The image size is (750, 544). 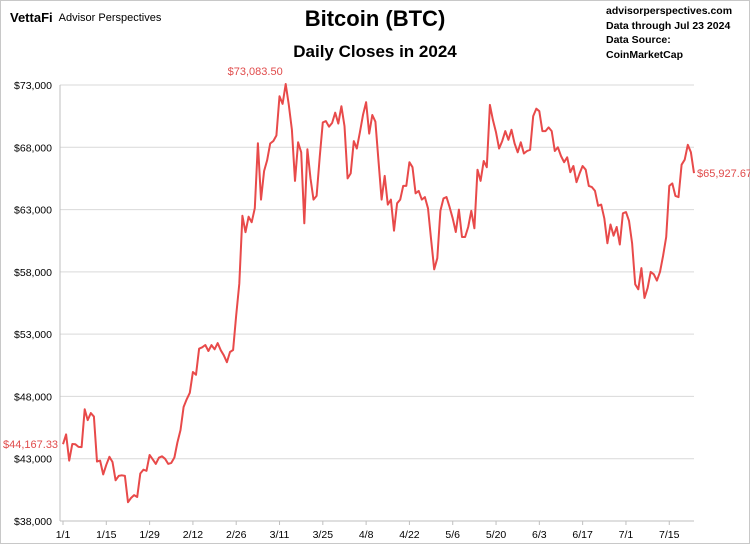 I want to click on y-tick-label: $48,000, so click(x=33, y=397).